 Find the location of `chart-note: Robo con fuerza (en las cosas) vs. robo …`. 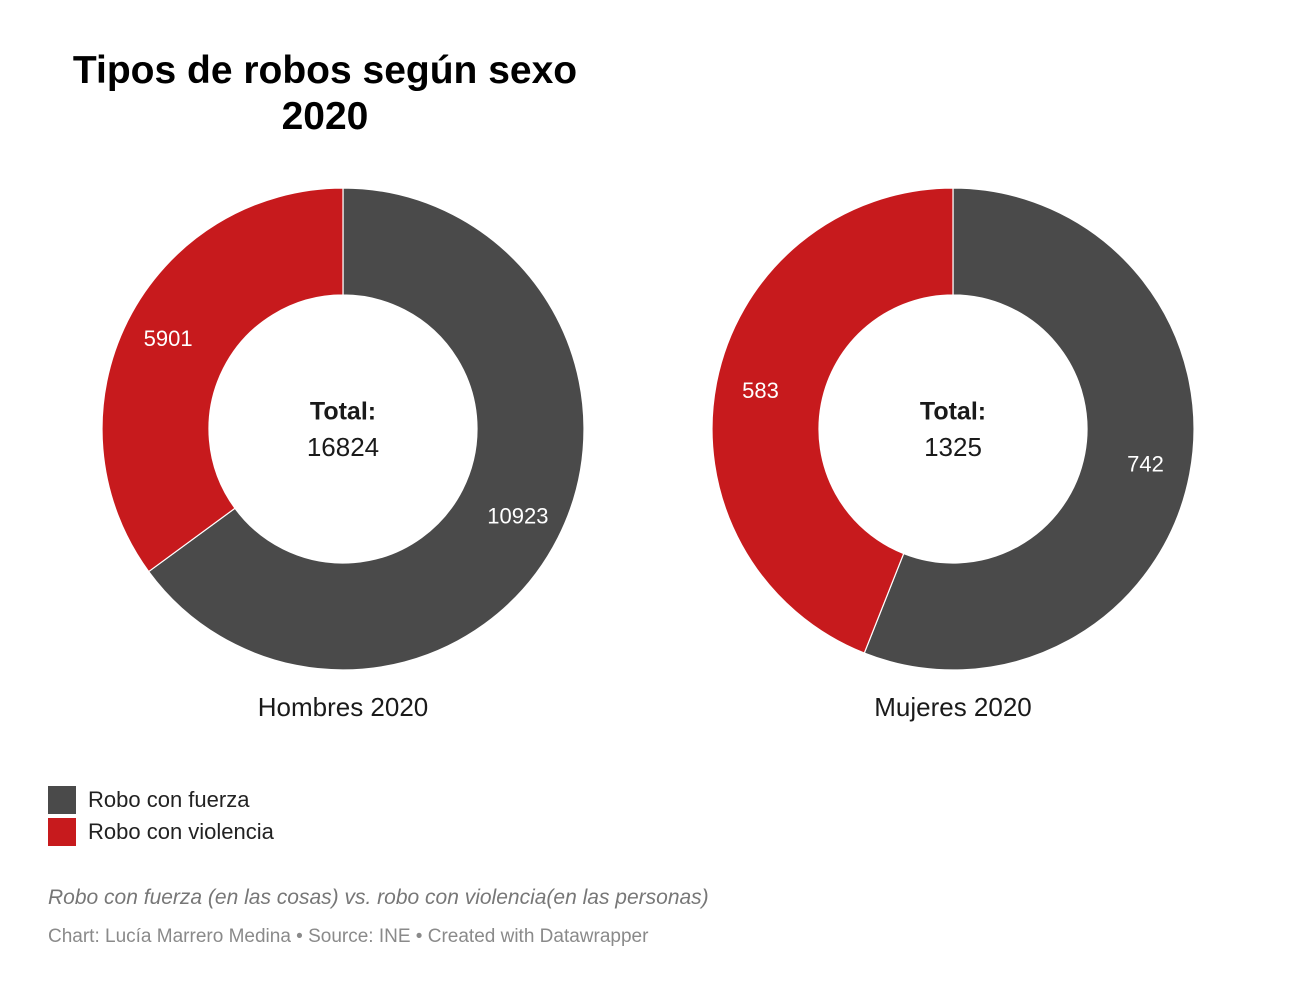

chart-note: Robo con fuerza (en las cosas) vs. robo … is located at coordinates (378, 897).